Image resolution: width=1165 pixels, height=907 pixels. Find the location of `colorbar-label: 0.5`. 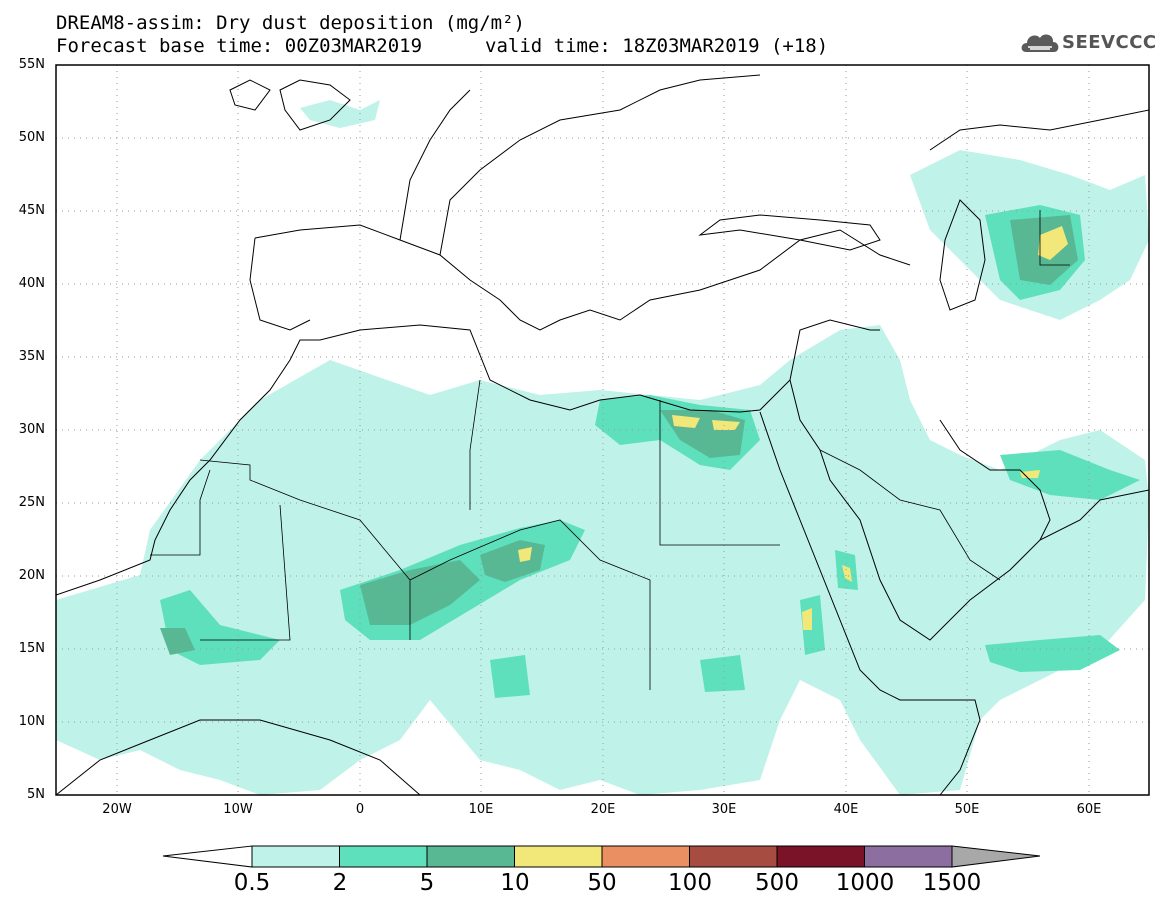

colorbar-label: 0.5 is located at coordinates (252, 883).